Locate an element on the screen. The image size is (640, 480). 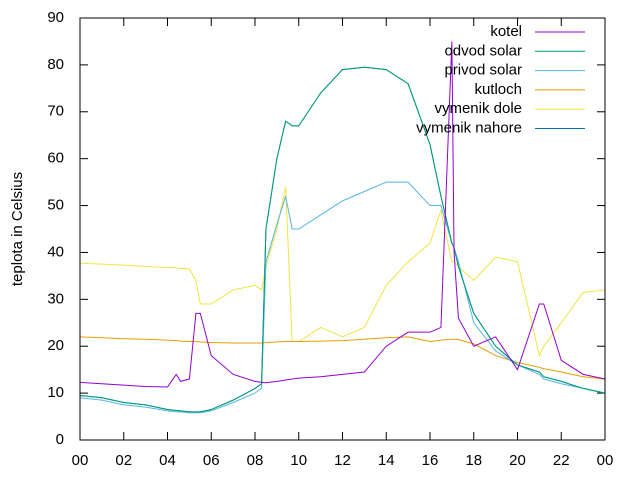
y-tick-label: 40 is located at coordinates (55, 251).